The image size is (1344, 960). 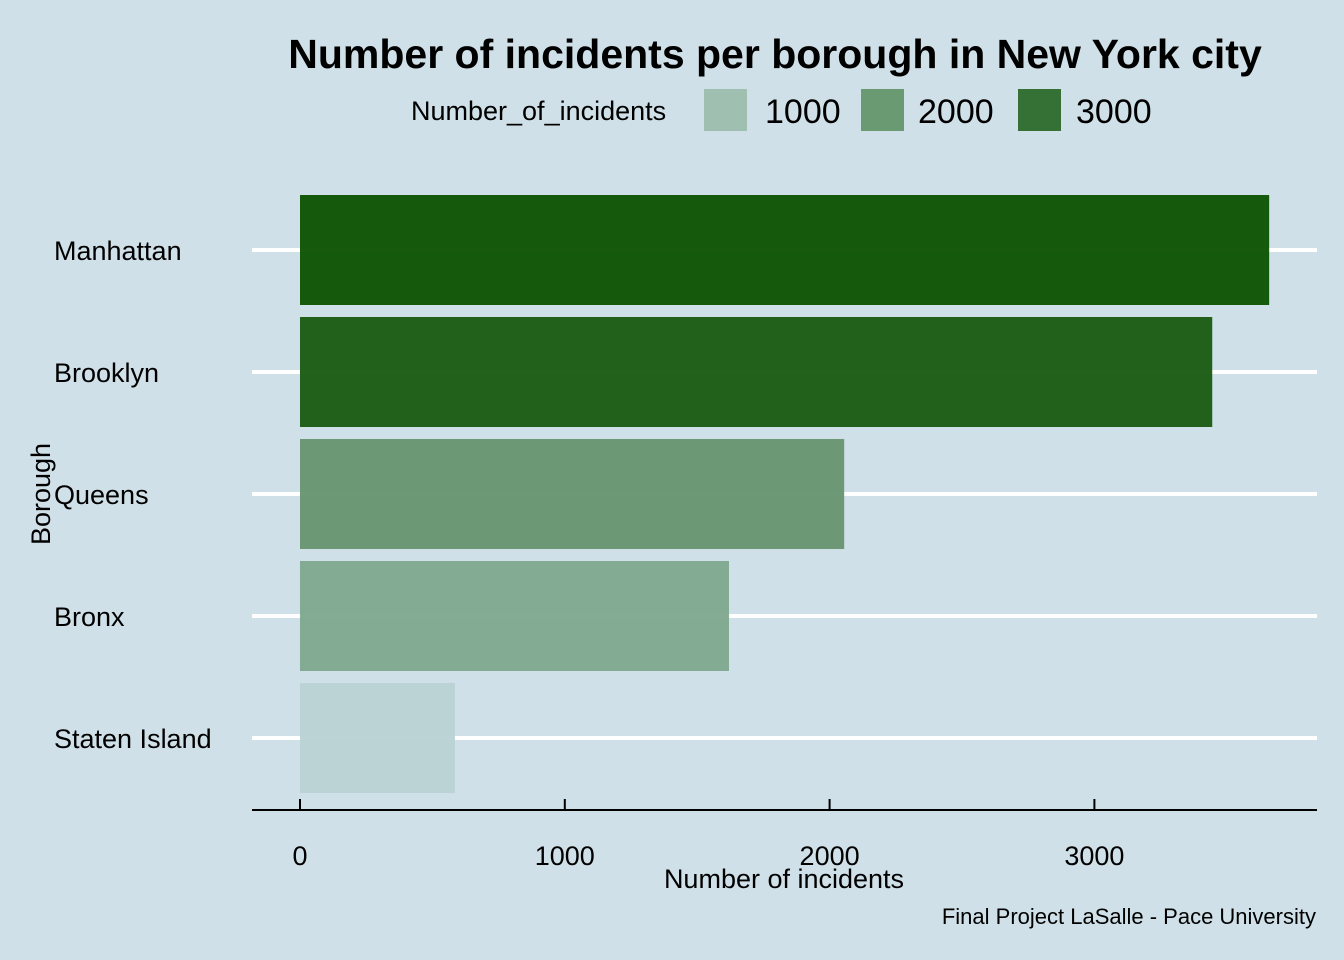 I want to click on legend-label-3000: 3000, so click(x=1114, y=112).